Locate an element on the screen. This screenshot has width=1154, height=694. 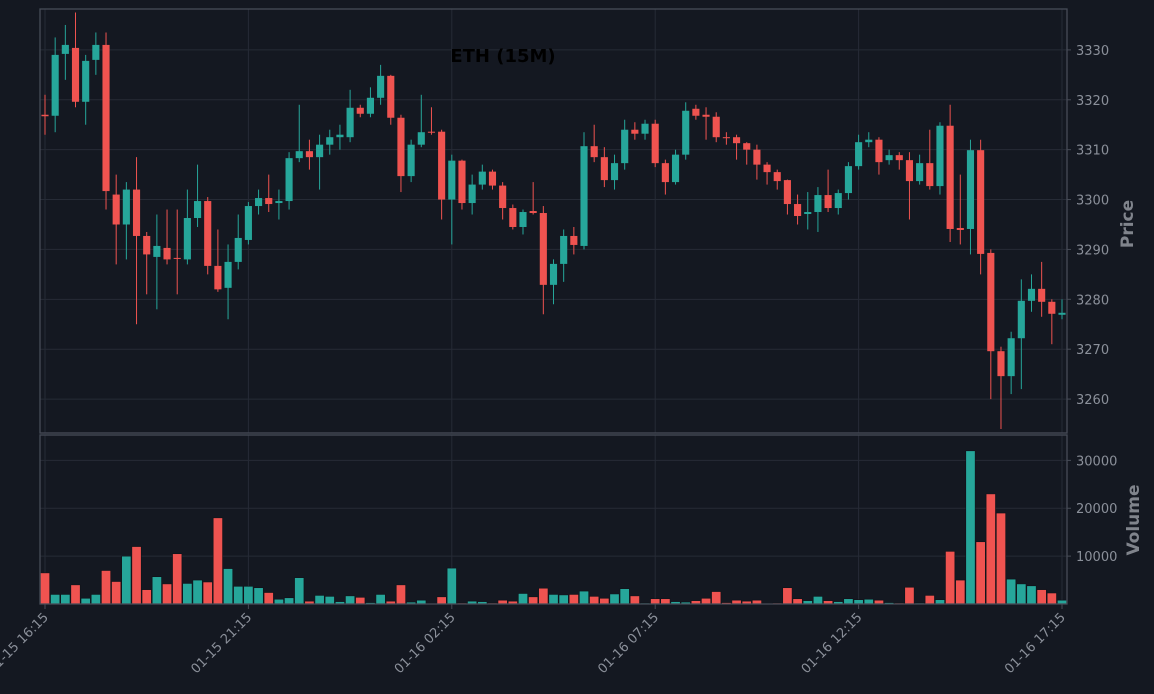
y-tick-label: 3310 is located at coordinates (1092, 151).